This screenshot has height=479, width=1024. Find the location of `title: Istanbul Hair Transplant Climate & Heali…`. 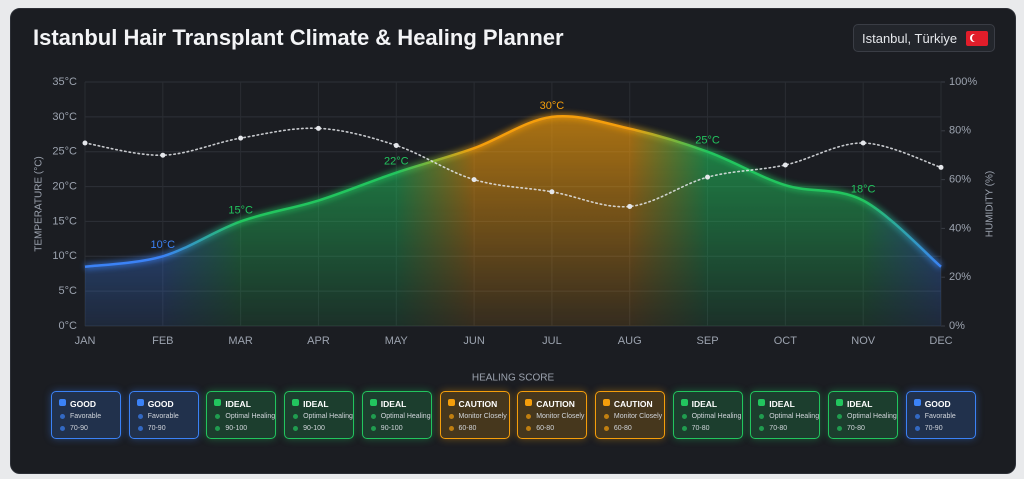

title: Istanbul Hair Transplant Climate & Heali… is located at coordinates (298, 37).